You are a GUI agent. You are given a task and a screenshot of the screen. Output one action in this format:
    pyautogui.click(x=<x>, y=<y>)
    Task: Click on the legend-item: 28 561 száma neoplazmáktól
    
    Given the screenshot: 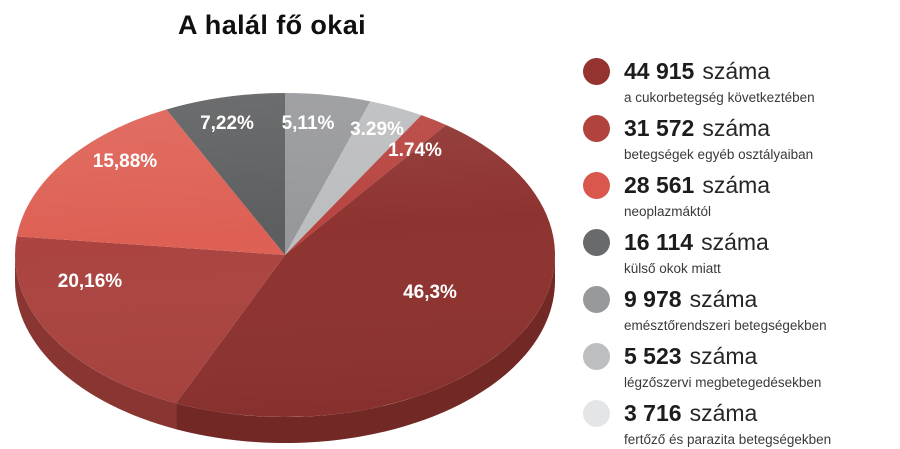 What is the action you would take?
    pyautogui.click(x=739, y=200)
    